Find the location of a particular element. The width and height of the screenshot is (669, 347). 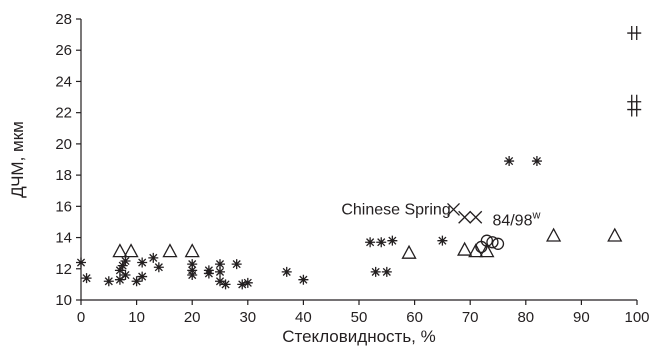

x-tick-label: 40 is located at coordinates (303, 317).